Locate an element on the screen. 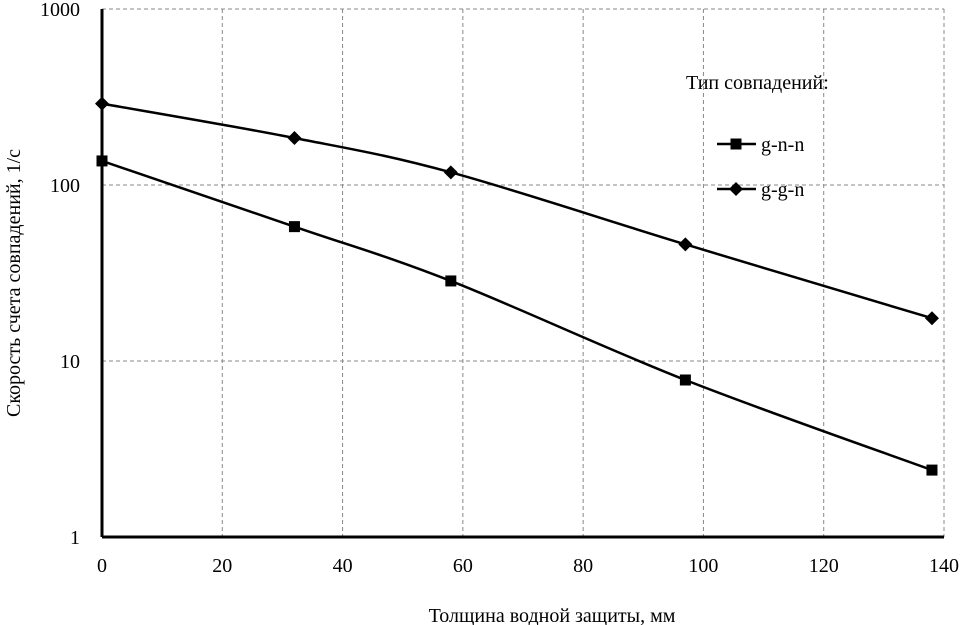  x-axis-title: Толщина водной защиты, мм is located at coordinates (552, 615).